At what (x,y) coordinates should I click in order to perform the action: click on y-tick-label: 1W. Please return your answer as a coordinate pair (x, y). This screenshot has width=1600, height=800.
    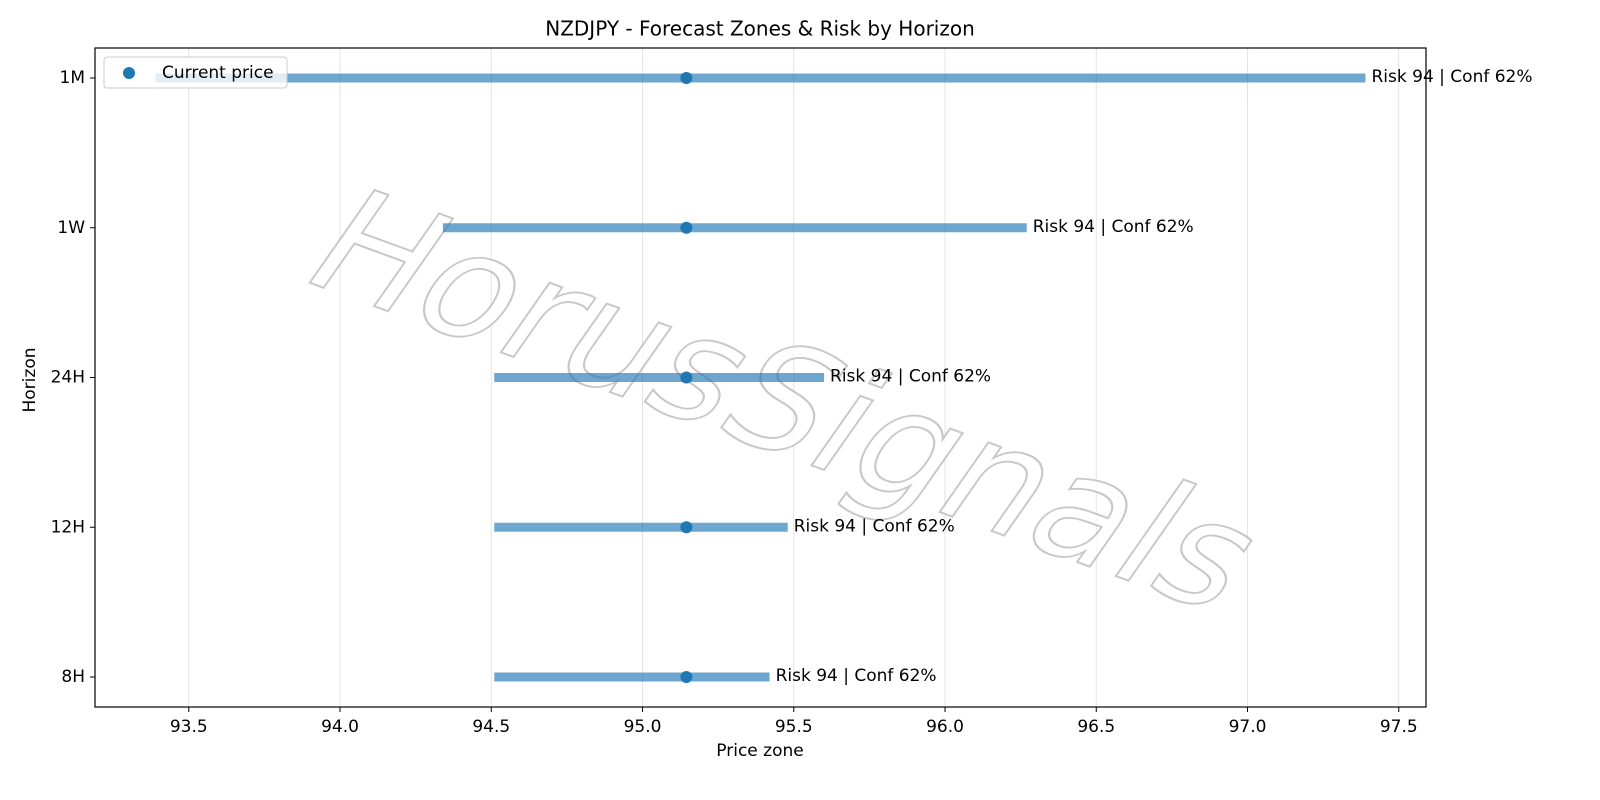
    Looking at the image, I should click on (71, 228).